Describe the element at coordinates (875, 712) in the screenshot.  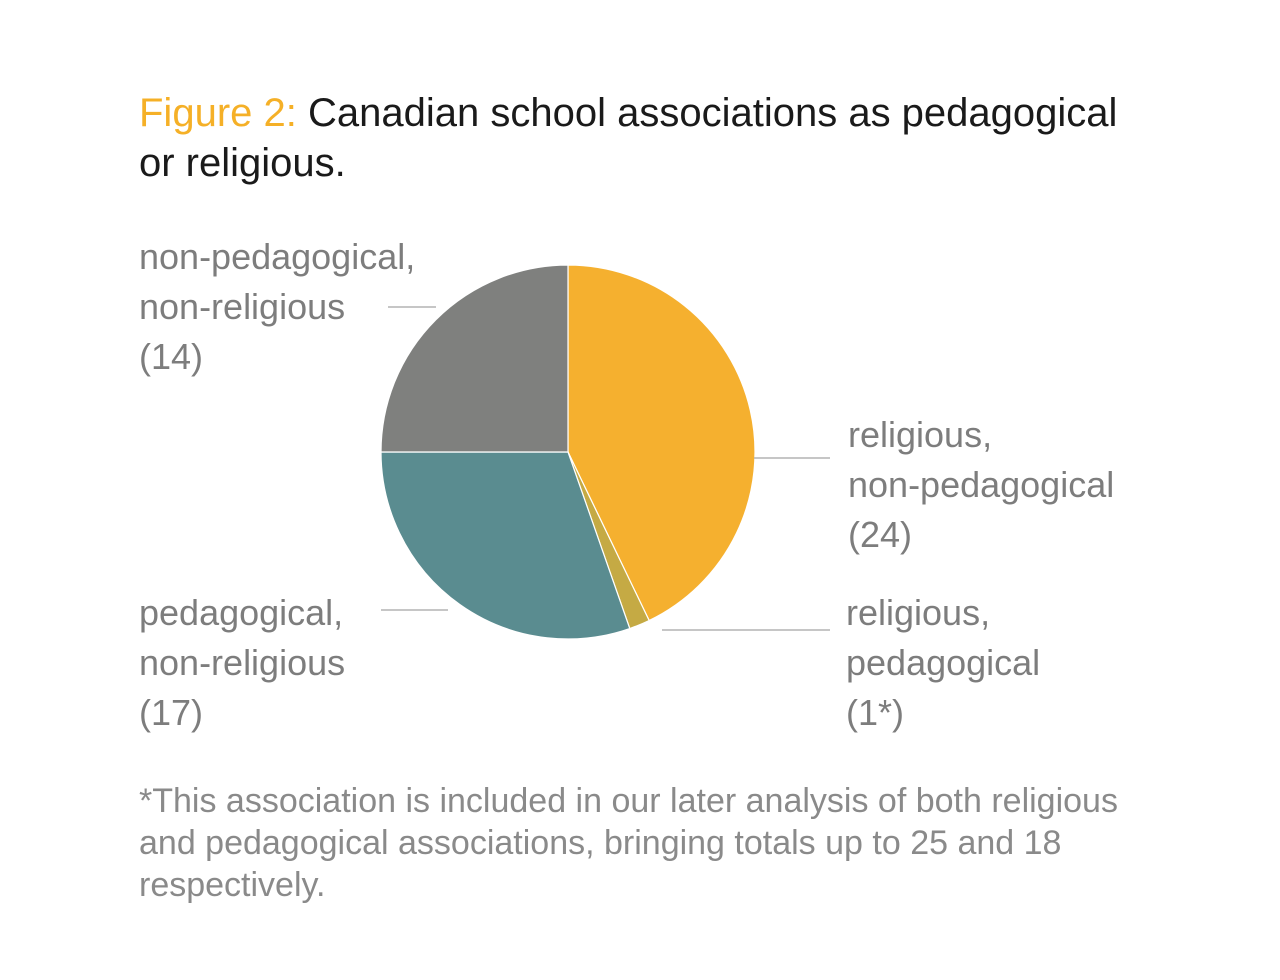
I see `slice-label-count: (1*)` at that location.